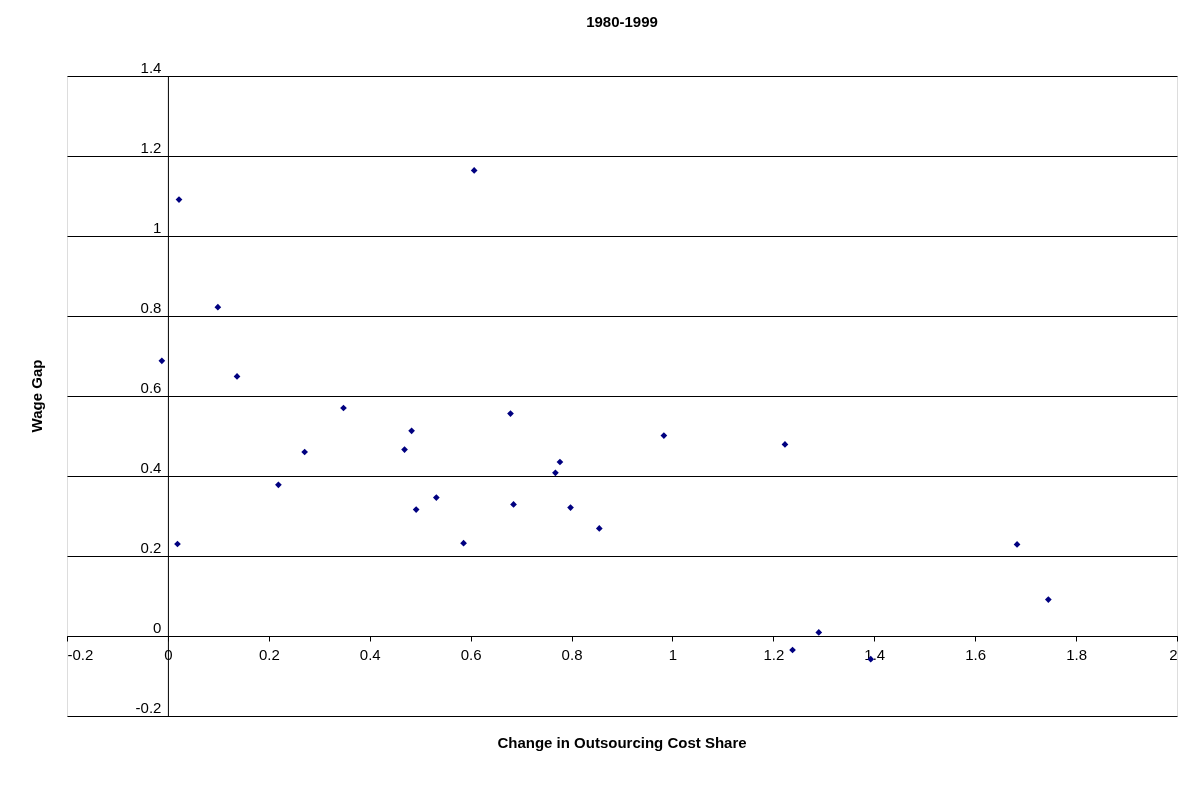 This screenshot has height=800, width=1199. I want to click on y-tick-label: 0.2, so click(151, 547).